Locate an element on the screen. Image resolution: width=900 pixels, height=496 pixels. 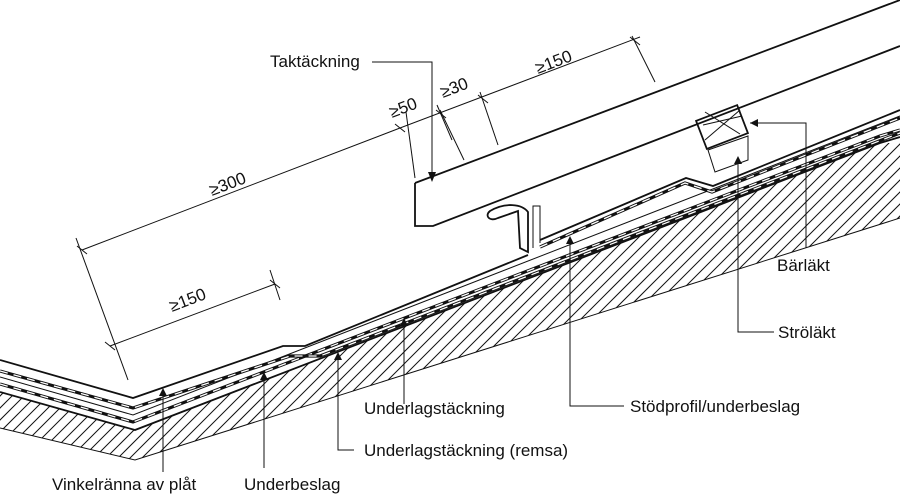
dim-50: ≥50 is located at coordinates (403, 108).